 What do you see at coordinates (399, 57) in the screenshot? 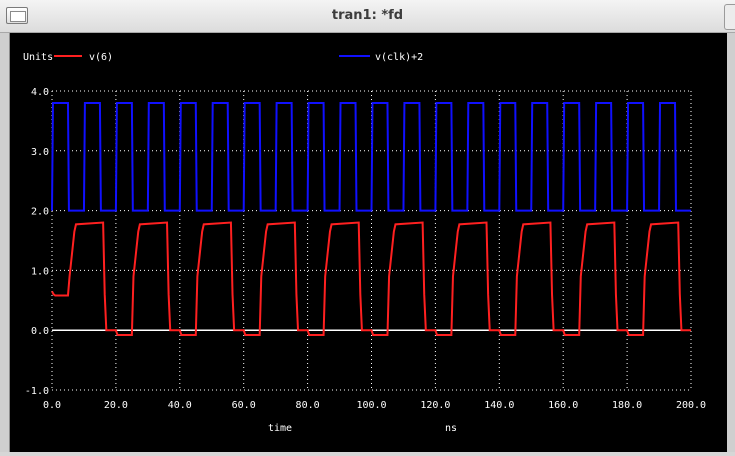
I see `legend-label-vclk: v(clk)+2` at bounding box center [399, 57].